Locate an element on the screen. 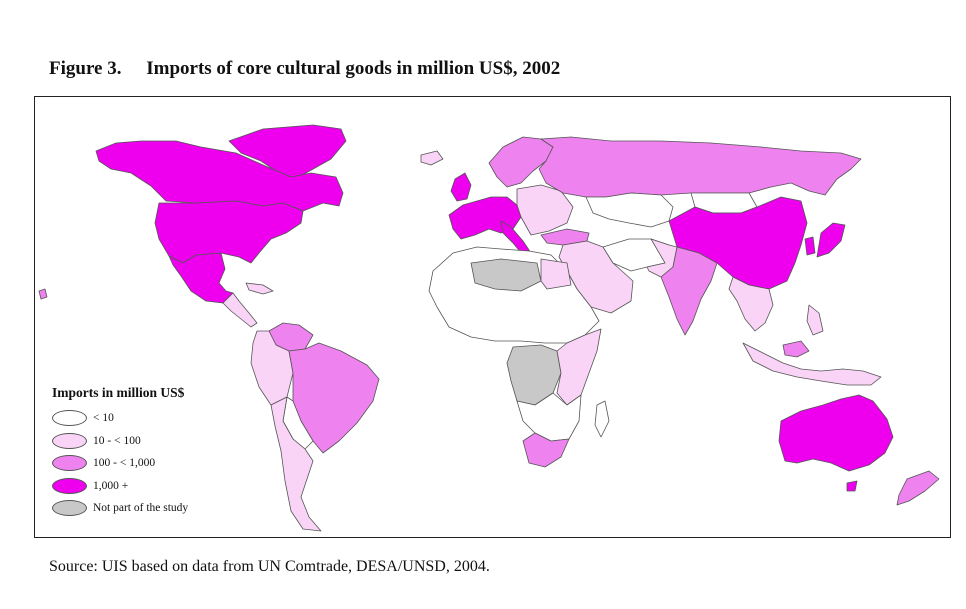  region-madagascar is located at coordinates (602, 419).